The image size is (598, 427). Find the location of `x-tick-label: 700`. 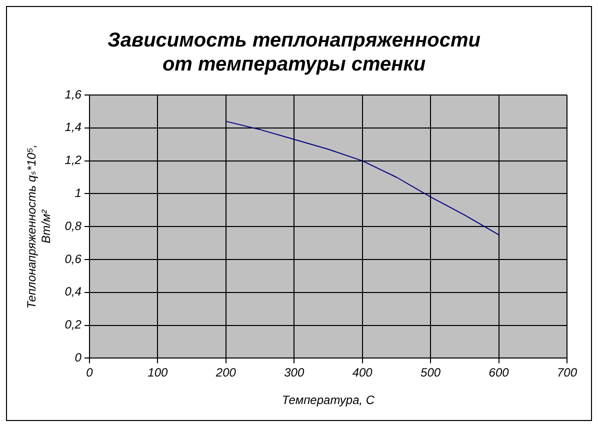

x-tick-label: 700 is located at coordinates (567, 373).